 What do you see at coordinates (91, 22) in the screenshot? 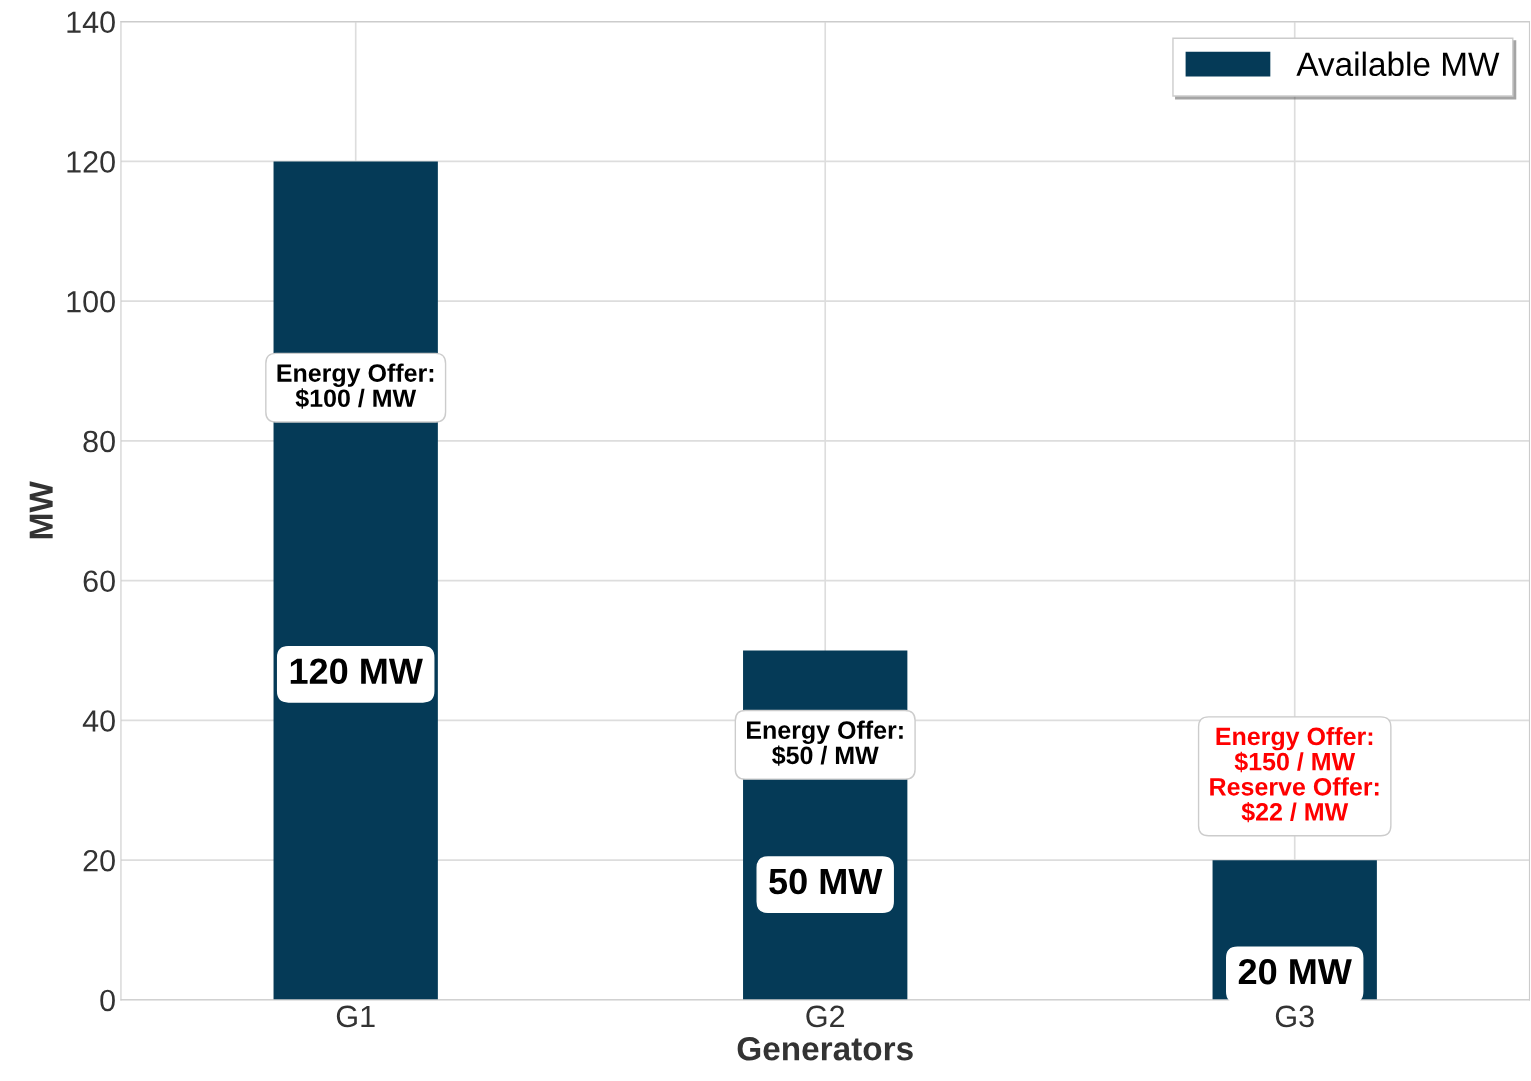
I see `y-tick-label: 140` at bounding box center [91, 22].